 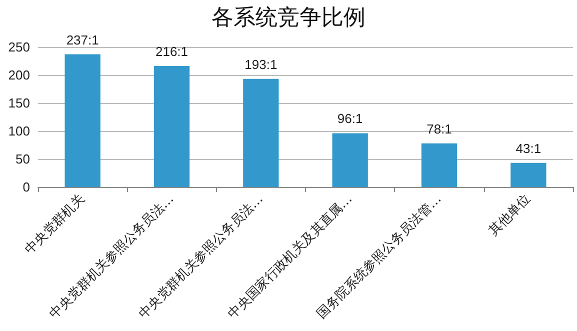 What do you see at coordinates (261, 64) in the screenshot?
I see `data-label: 193:1` at bounding box center [261, 64].